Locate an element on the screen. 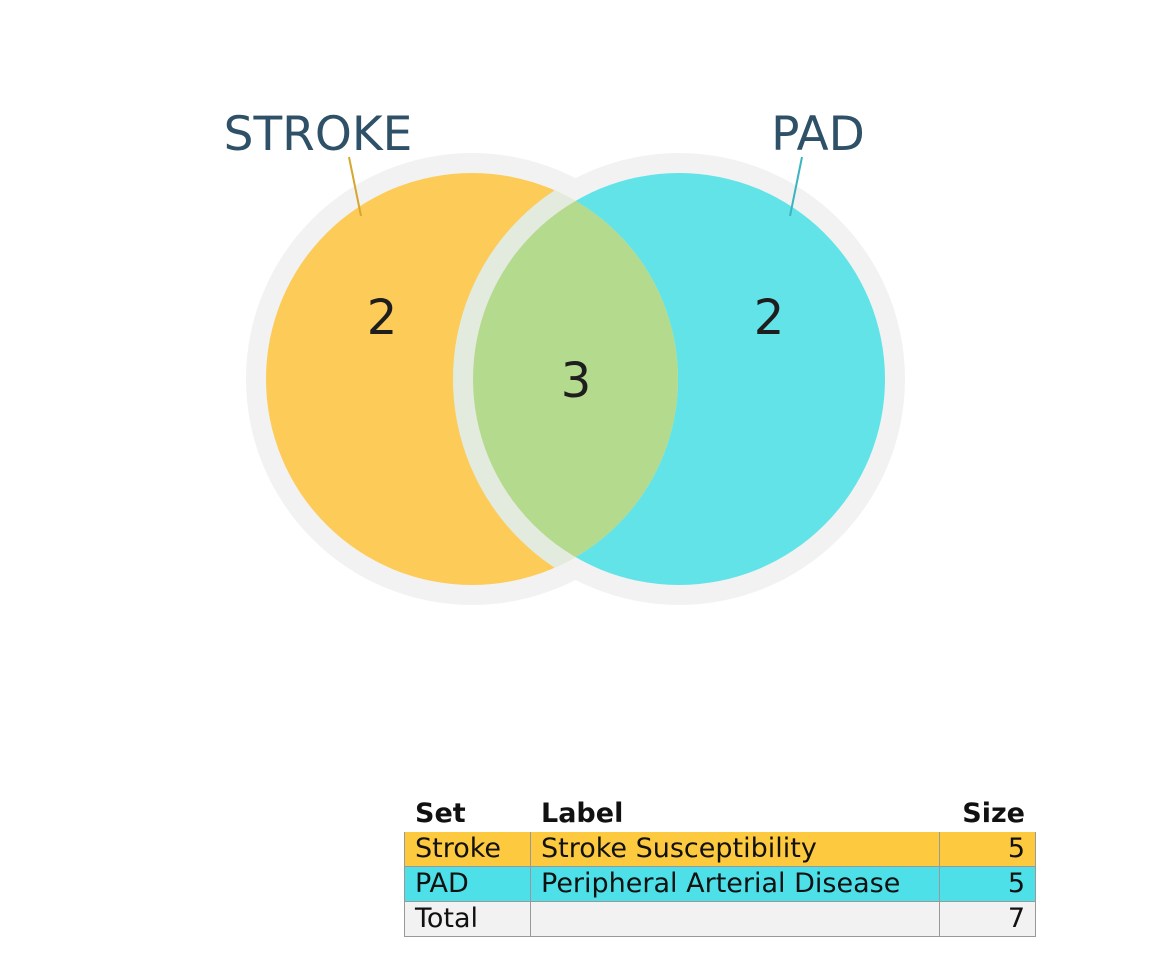 This screenshot has width=1152, height=960. row-label: Stroke Susceptibility is located at coordinates (735, 849).